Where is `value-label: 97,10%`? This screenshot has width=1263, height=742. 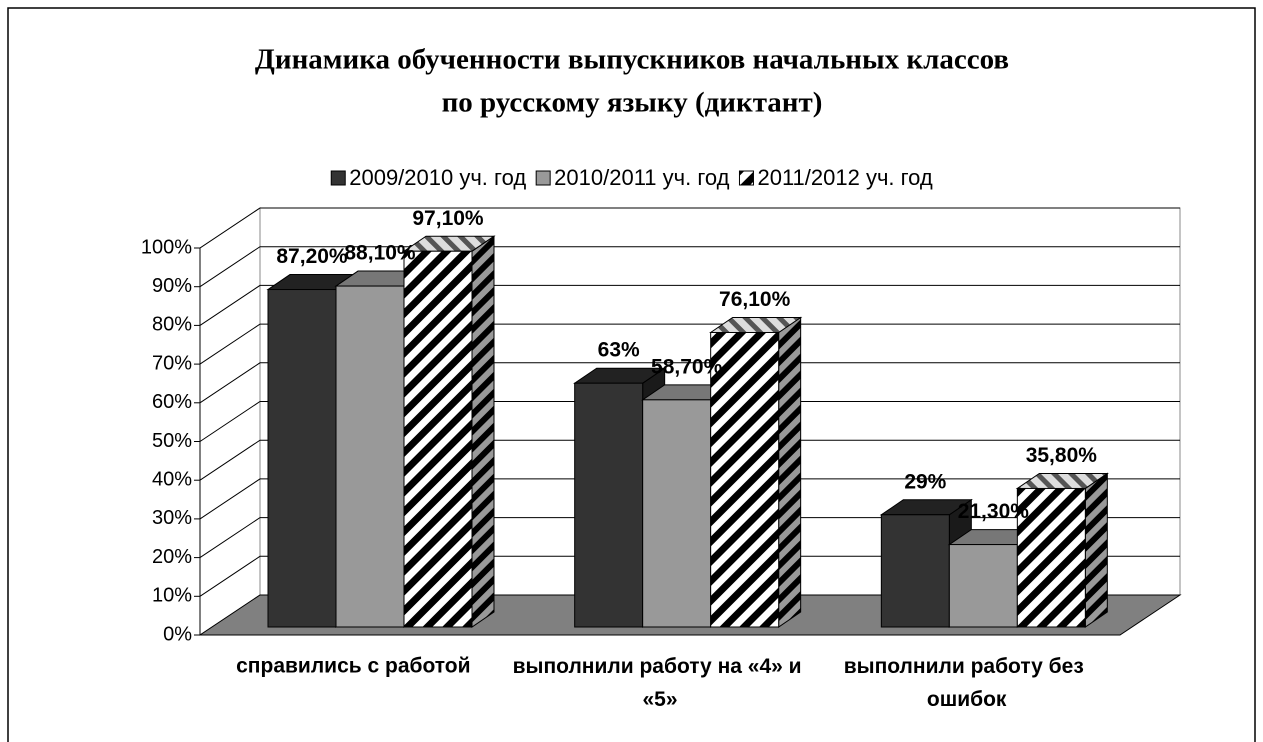
value-label: 97,10% is located at coordinates (448, 218).